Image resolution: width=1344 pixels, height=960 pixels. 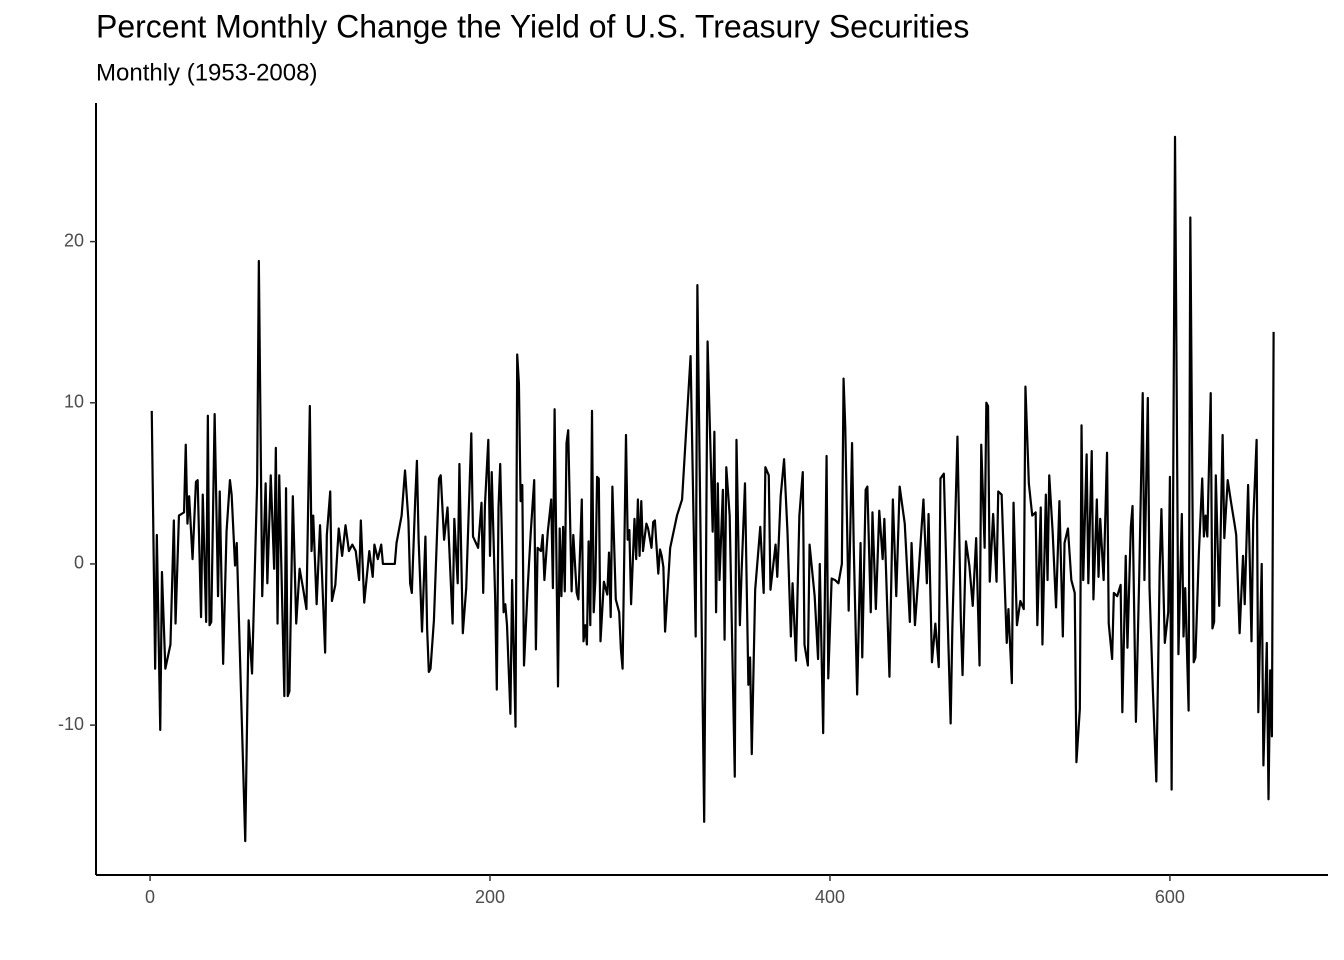 I want to click on x-tick-label: 600, so click(x=1170, y=897).